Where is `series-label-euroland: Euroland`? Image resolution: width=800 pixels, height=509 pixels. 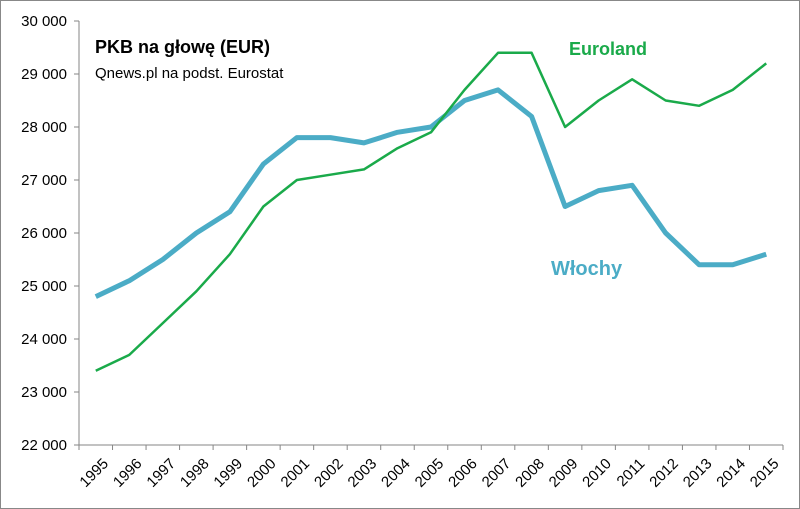 series-label-euroland: Euroland is located at coordinates (608, 49).